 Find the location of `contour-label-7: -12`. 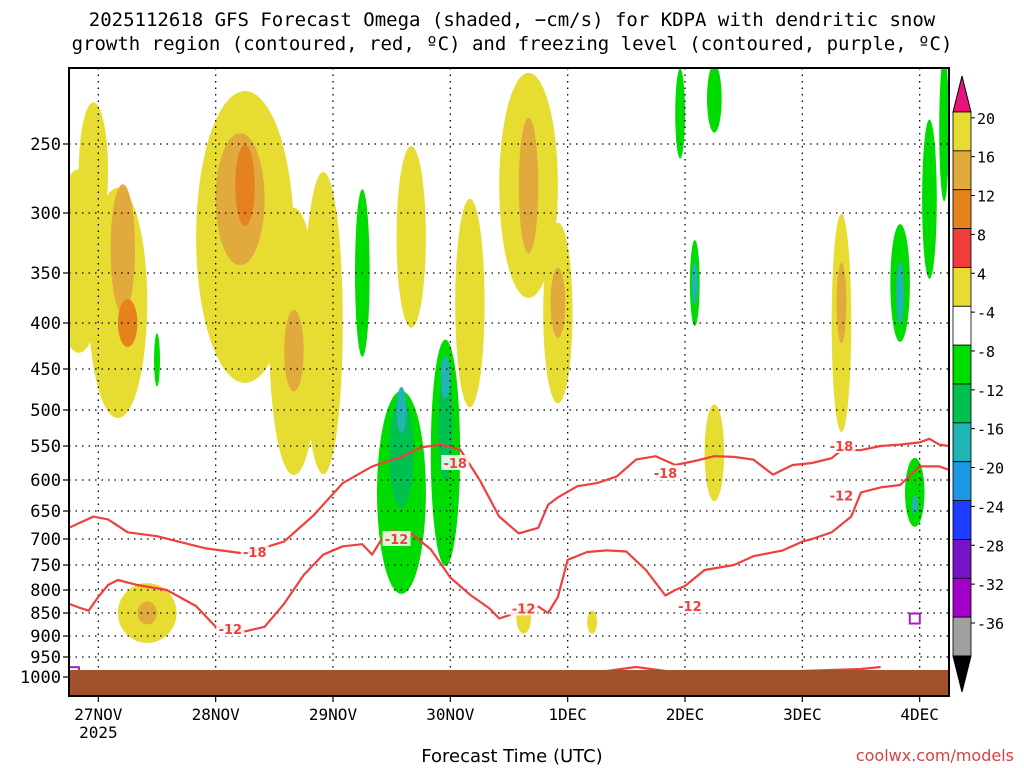

contour-label-7: -12 is located at coordinates (690, 607).